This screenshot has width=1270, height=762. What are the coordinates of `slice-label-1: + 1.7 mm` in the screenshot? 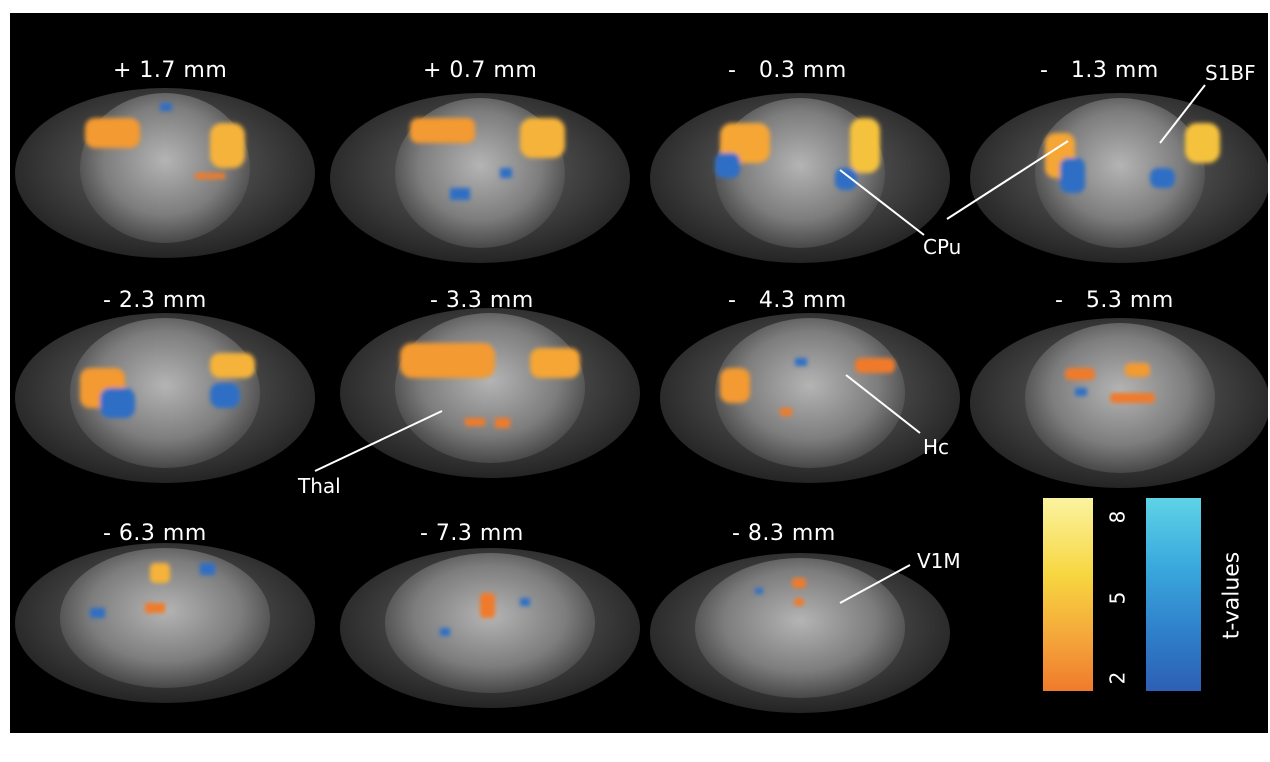 It's located at (170, 70).